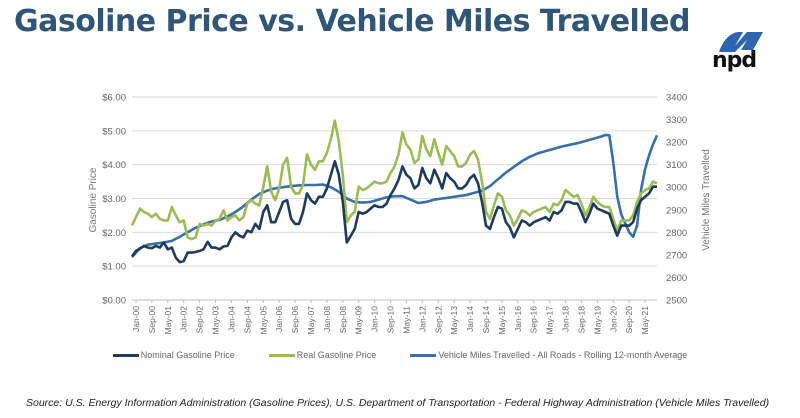 This screenshot has height=418, width=800. What do you see at coordinates (231, 319) in the screenshot?
I see `x-tick-label: Jan-04` at bounding box center [231, 319].